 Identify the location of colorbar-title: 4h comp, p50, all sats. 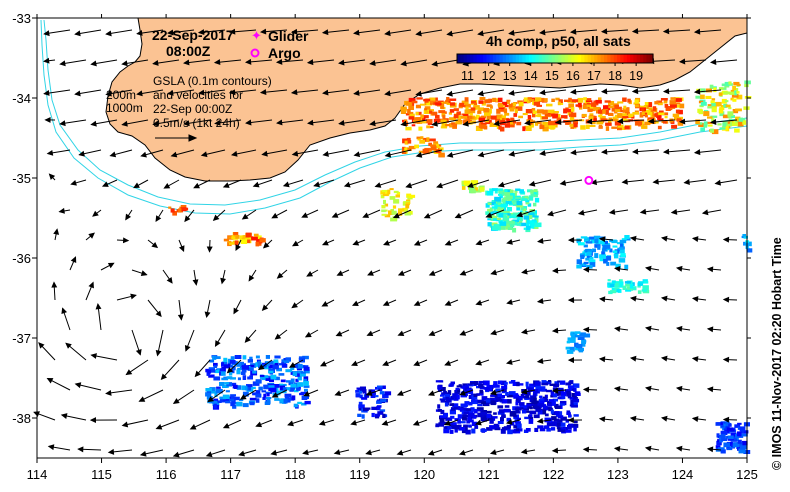
(558, 41).